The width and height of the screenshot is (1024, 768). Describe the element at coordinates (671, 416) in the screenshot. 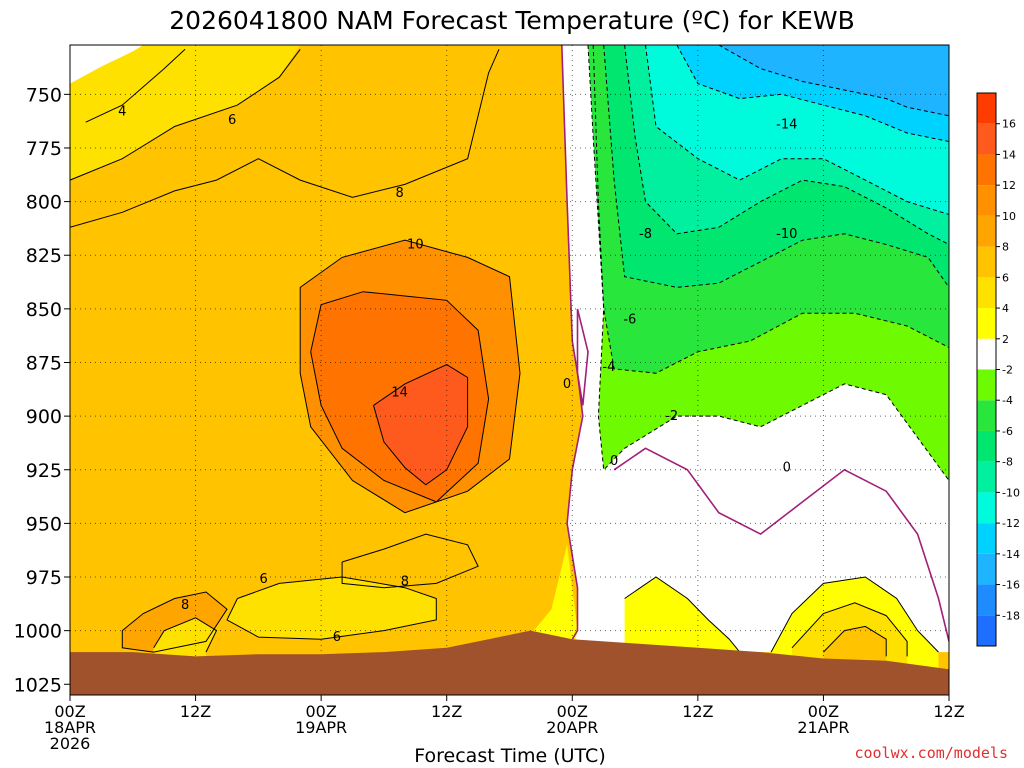

I see `contour-label: -2` at that location.